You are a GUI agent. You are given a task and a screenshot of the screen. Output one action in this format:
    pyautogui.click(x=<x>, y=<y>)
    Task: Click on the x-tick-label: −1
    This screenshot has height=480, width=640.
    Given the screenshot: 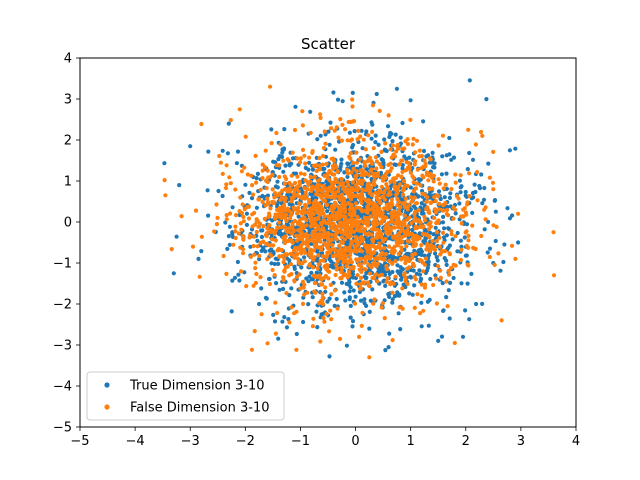 What is the action you would take?
    pyautogui.click(x=300, y=441)
    